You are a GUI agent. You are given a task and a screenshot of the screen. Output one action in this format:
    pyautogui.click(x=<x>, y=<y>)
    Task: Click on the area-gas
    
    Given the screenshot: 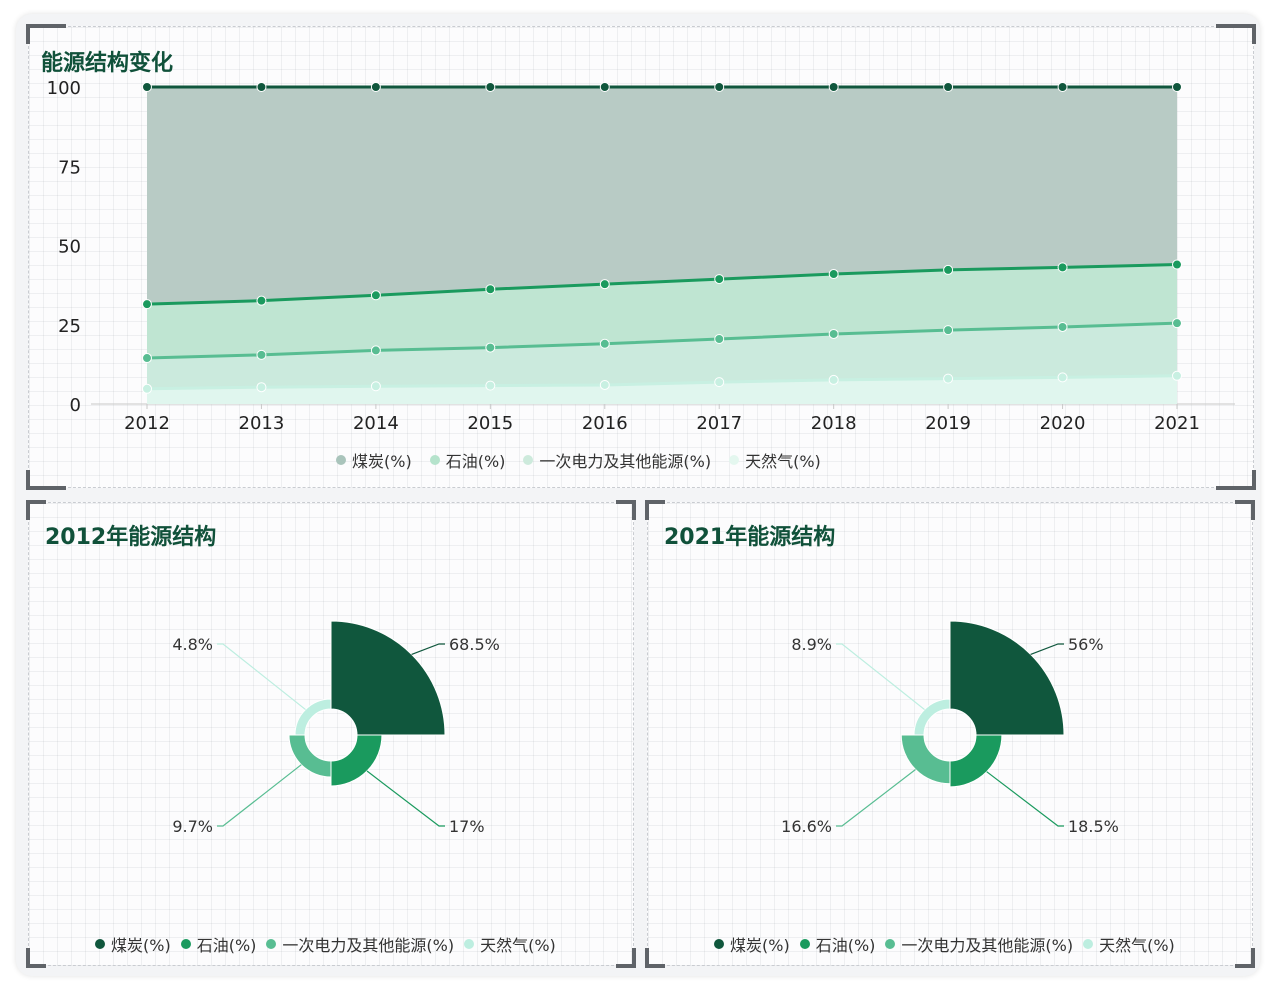 What is the action you would take?
    pyautogui.click(x=662, y=389)
    